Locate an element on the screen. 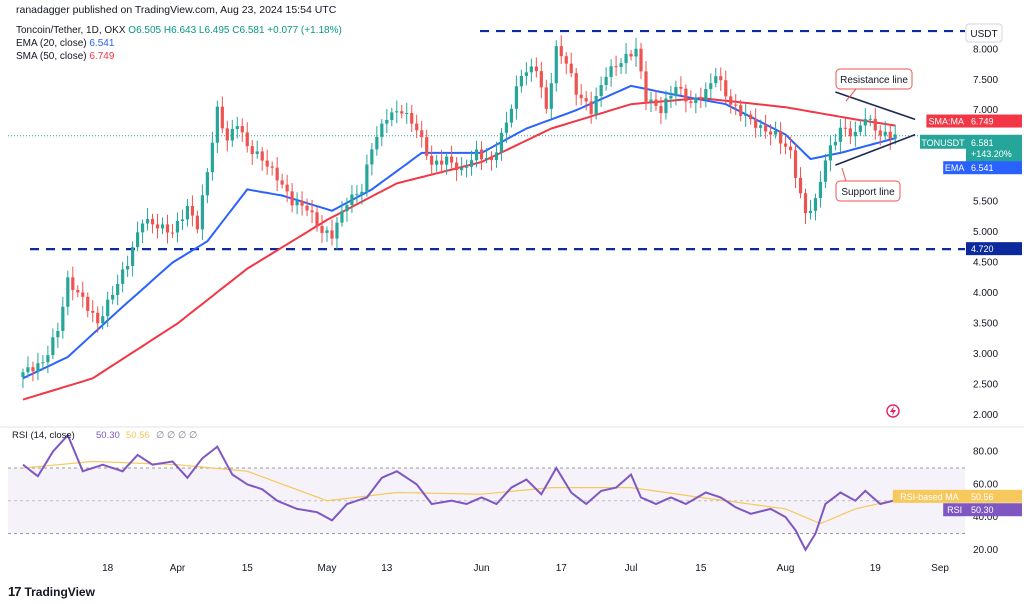 Image resolution: width=1024 pixels, height=604 pixels. time-tick-label: 18 is located at coordinates (108, 568).